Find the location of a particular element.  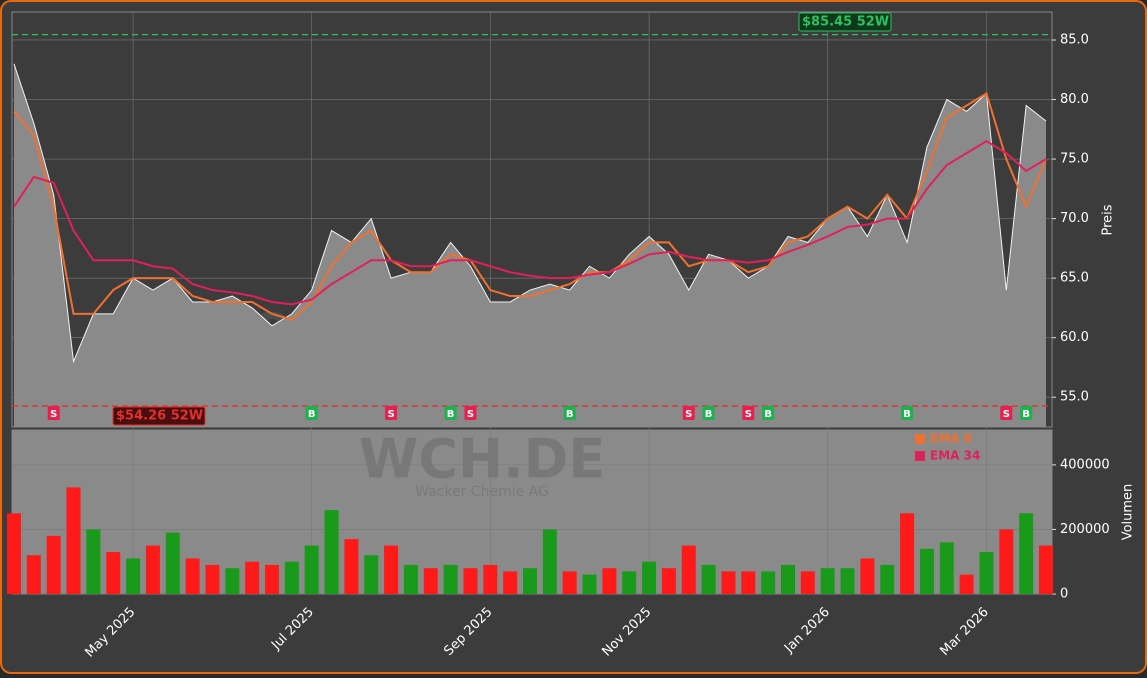

y-tick-label: 0 is located at coordinates (1064, 594).